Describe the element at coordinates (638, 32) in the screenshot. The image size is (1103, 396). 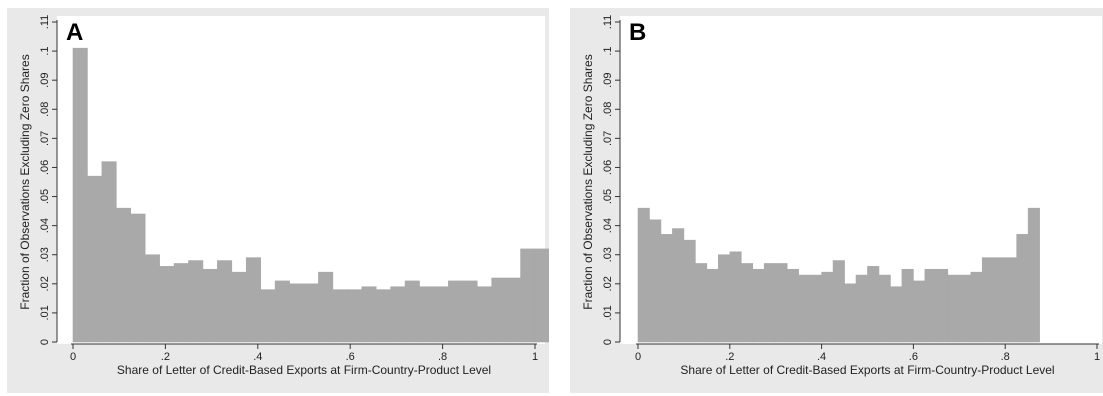
I see `panel-label-b: B` at that location.